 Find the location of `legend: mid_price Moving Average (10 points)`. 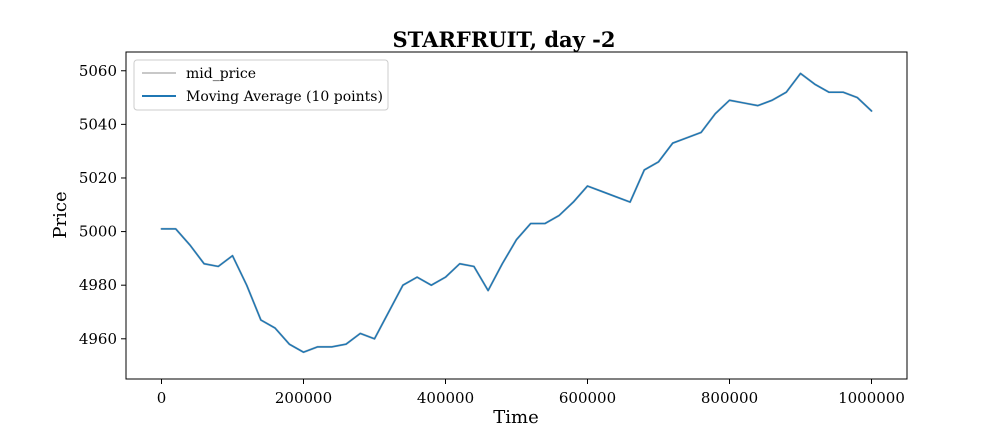

legend: mid_price Moving Average (10 points) is located at coordinates (261, 85).